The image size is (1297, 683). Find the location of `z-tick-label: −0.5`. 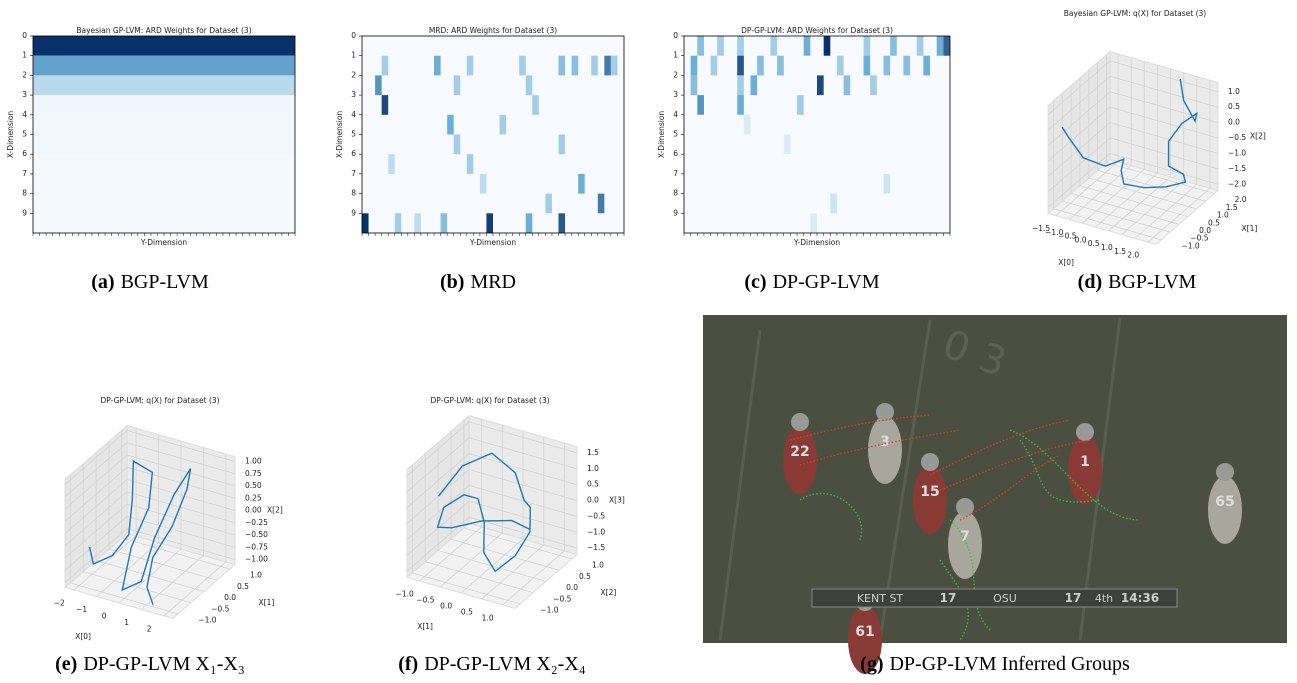

z-tick-label: −0.5 is located at coordinates (596, 515).